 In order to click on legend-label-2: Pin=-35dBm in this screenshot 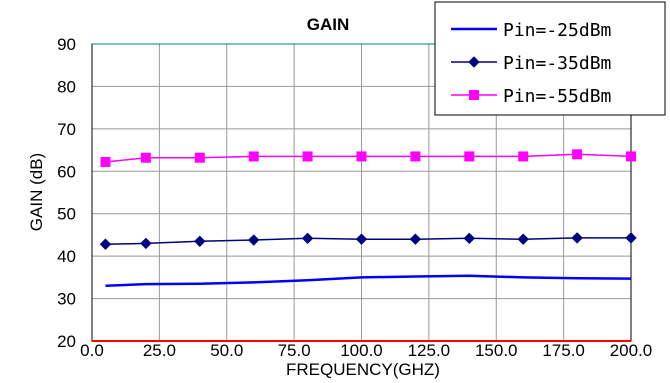, I will do `click(557, 63)`.